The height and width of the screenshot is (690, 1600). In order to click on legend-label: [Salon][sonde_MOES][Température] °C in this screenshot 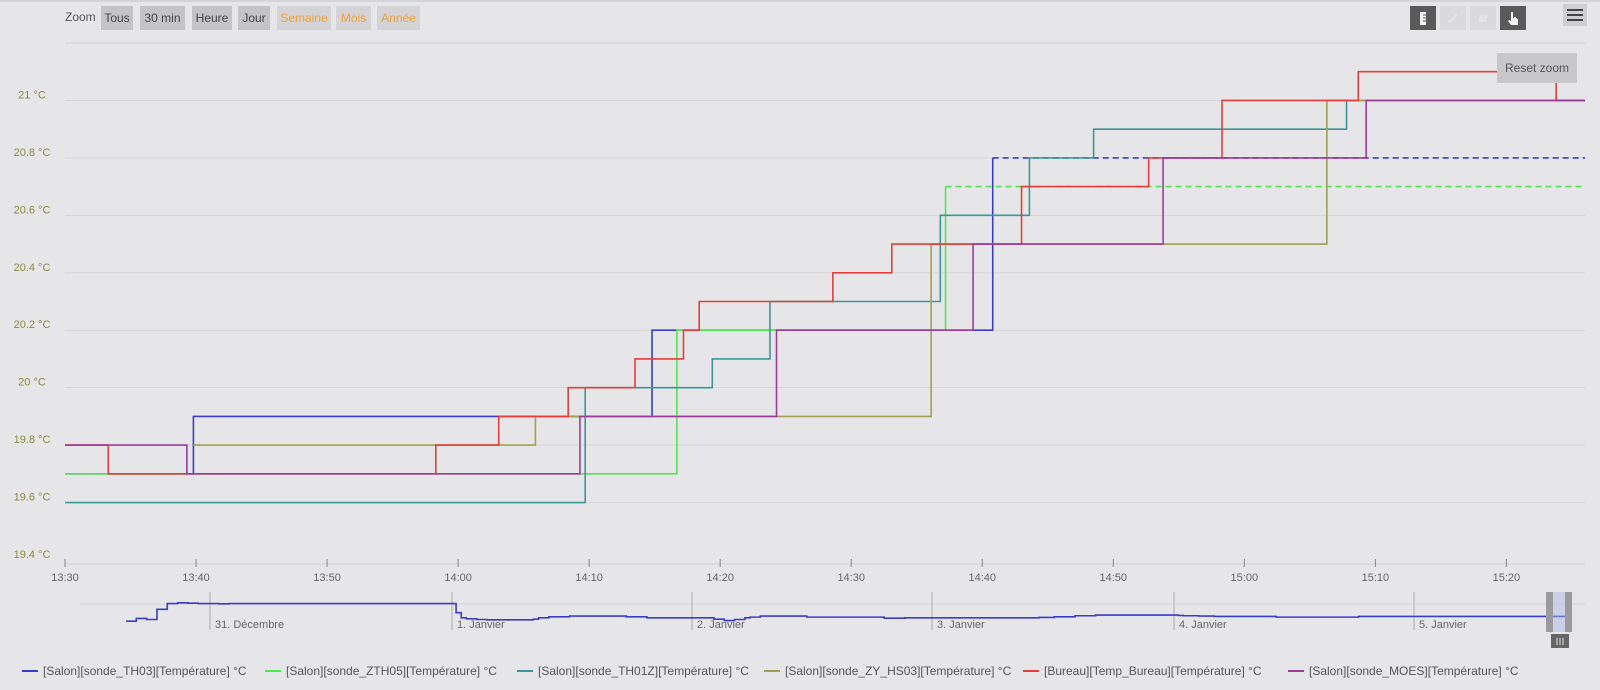, I will do `click(1414, 671)`.